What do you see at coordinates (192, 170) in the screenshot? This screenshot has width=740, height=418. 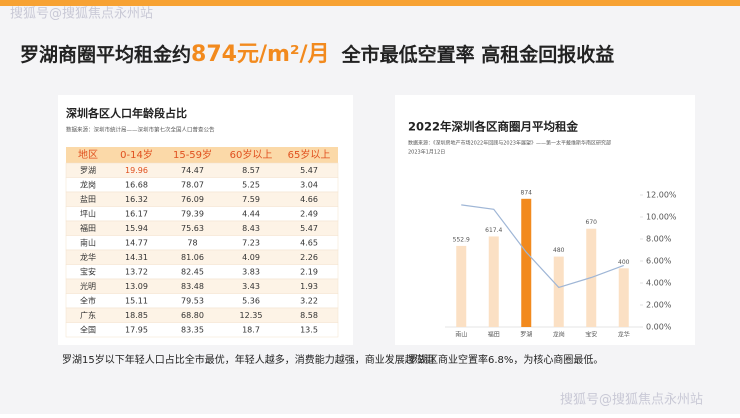 I see `table-cell: 74.47` at bounding box center [192, 170].